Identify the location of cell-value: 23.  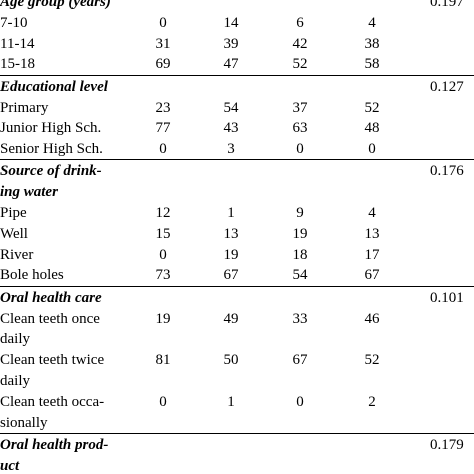
(163, 107).